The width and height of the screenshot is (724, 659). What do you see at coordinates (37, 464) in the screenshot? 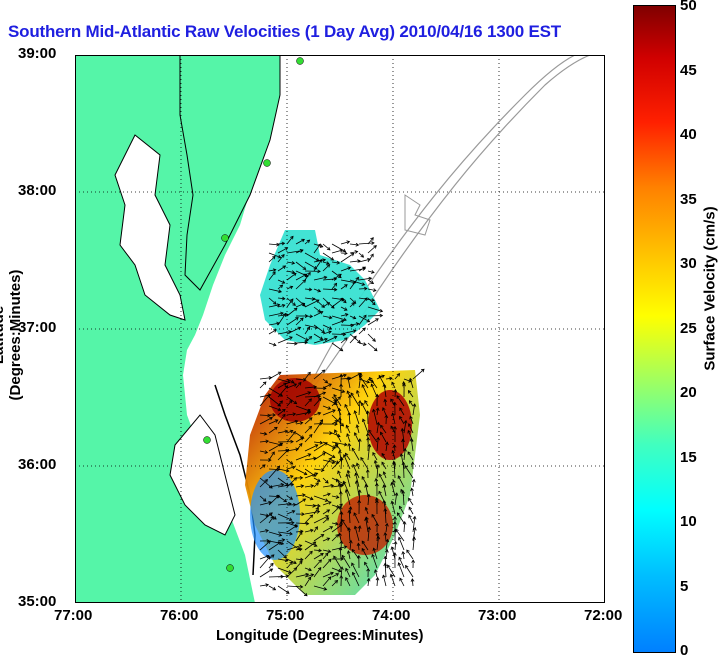
I see `y-tick-label: 36:00` at bounding box center [37, 464].